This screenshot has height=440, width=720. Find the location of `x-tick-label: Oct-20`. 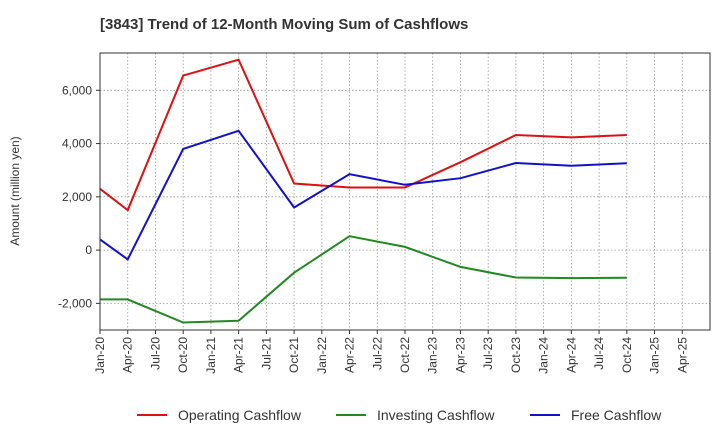

x-tick-label: Oct-20 is located at coordinates (183, 355).